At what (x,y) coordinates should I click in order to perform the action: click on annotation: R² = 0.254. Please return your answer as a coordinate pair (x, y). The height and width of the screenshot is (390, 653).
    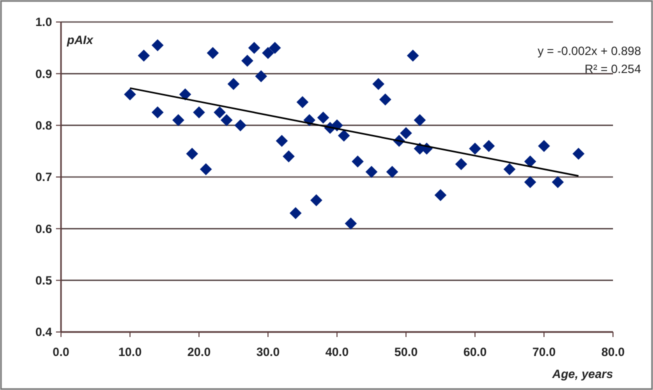
    Looking at the image, I should click on (613, 69).